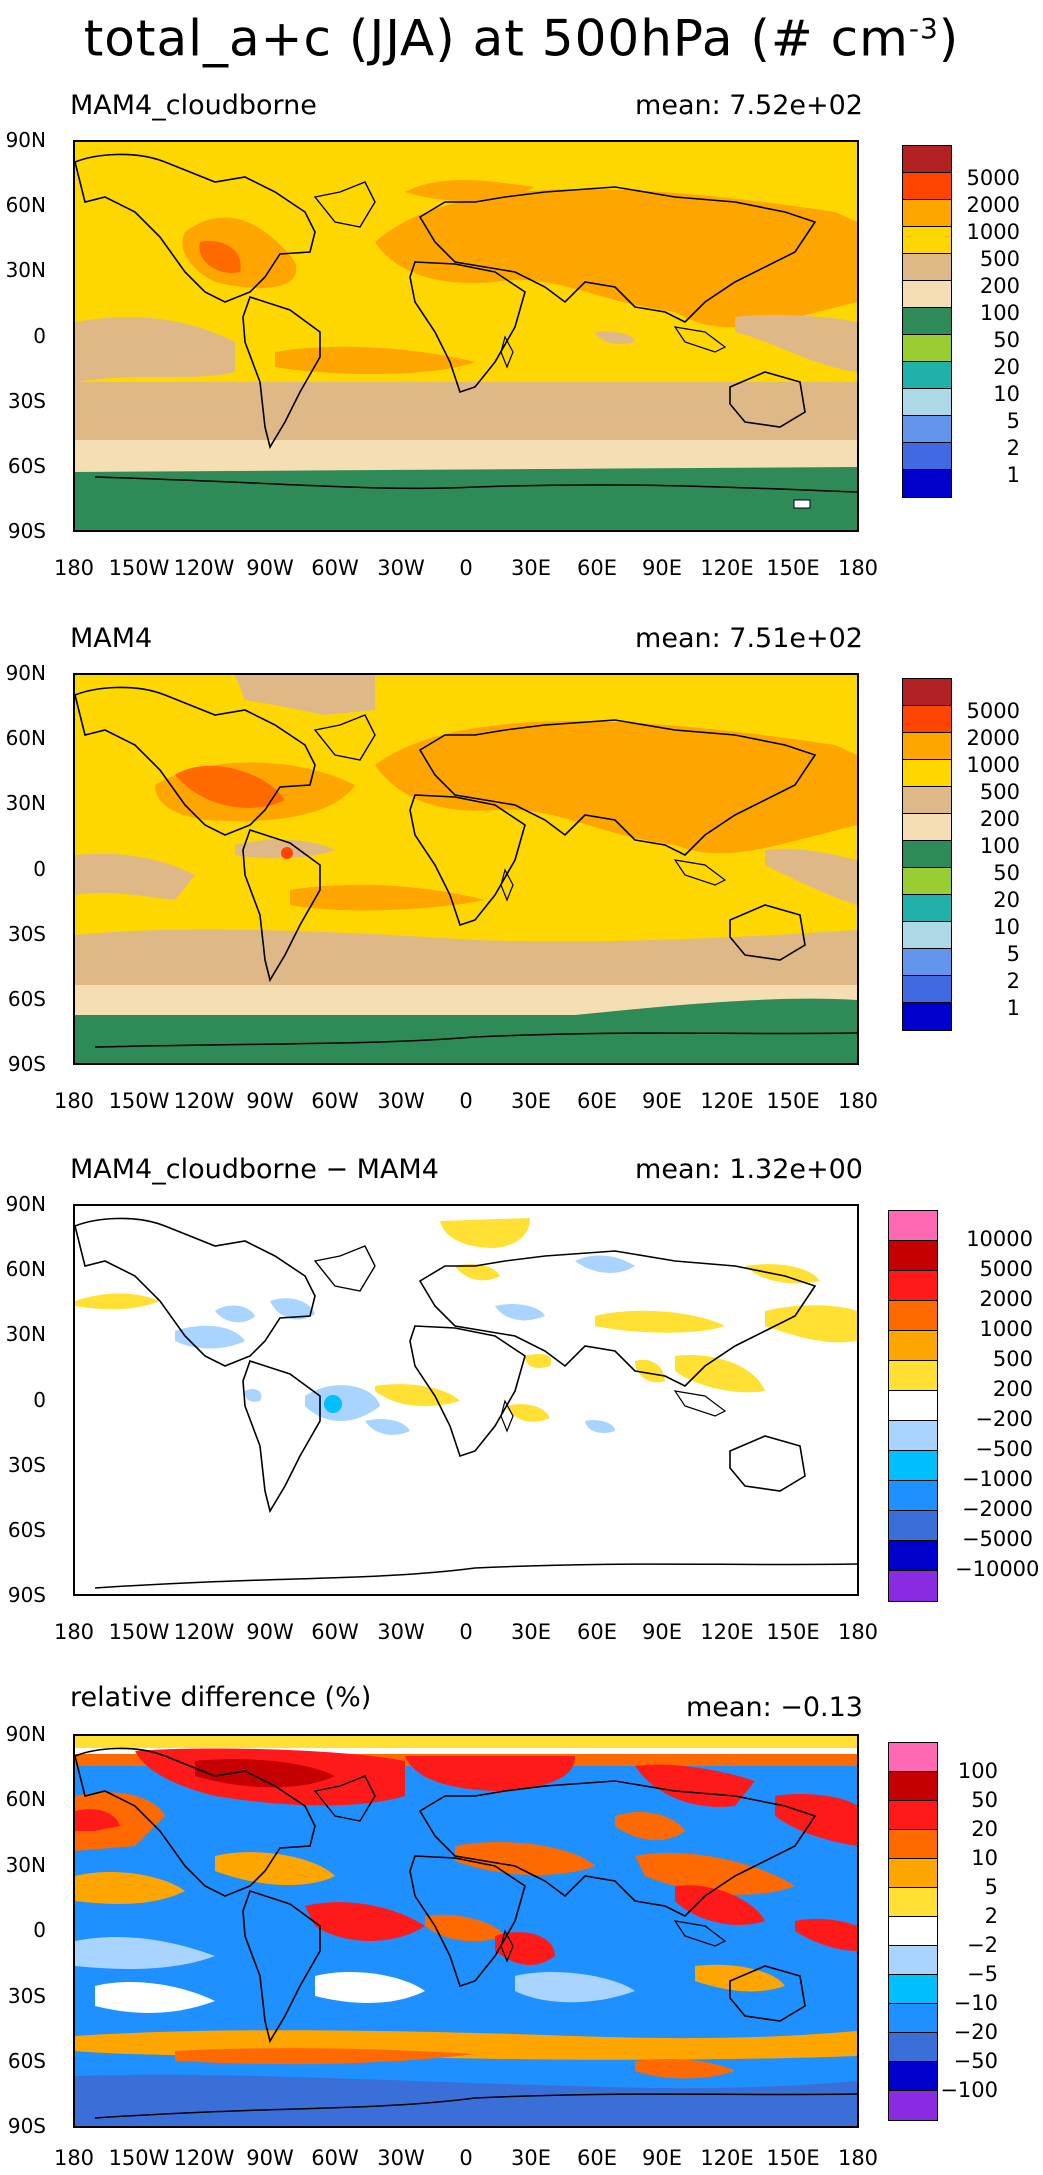 This screenshot has height=2175, width=1043. I want to click on figure-title-superscript: -3, so click(923, 28).